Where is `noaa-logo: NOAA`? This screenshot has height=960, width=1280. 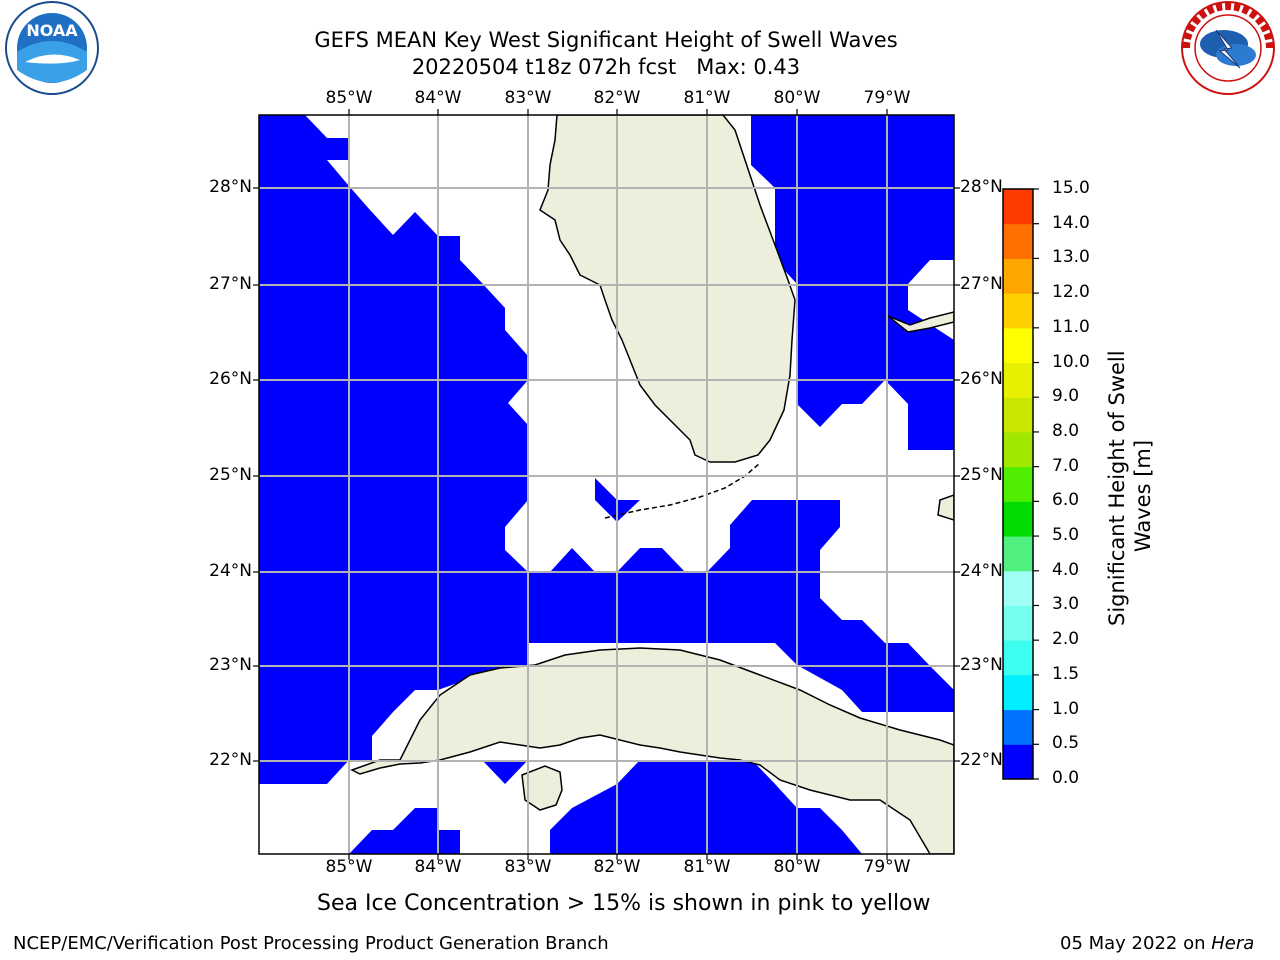 noaa-logo: NOAA is located at coordinates (52, 48).